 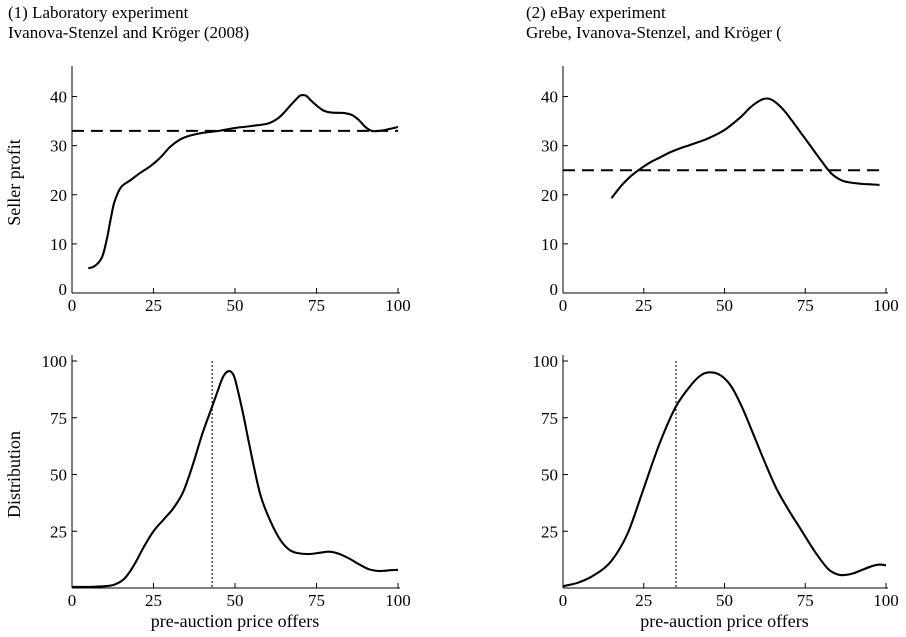 What do you see at coordinates (596, 12) in the screenshot?
I see `panel-2-title: (2) eBay experiment` at bounding box center [596, 12].